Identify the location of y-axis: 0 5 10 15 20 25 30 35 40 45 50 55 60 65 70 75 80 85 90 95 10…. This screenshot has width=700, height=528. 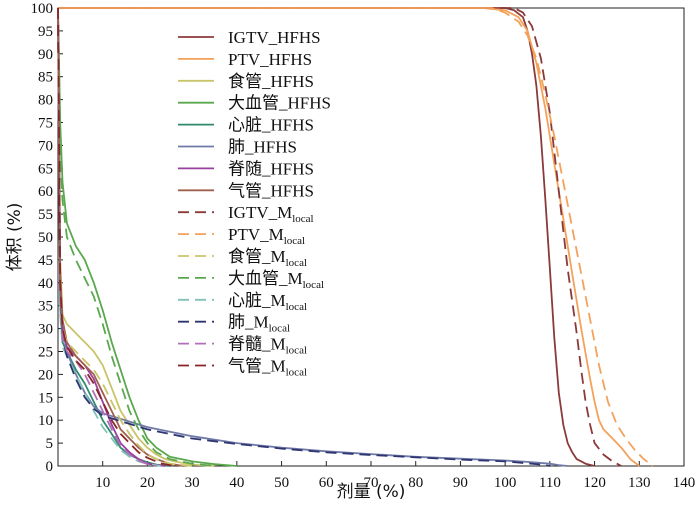
(47, 238).